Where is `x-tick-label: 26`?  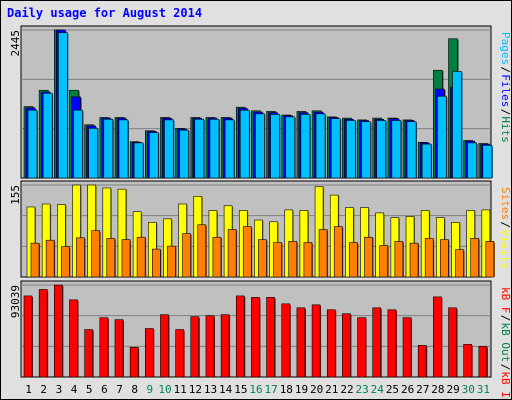
x-tick-label: 26 is located at coordinates (407, 389).